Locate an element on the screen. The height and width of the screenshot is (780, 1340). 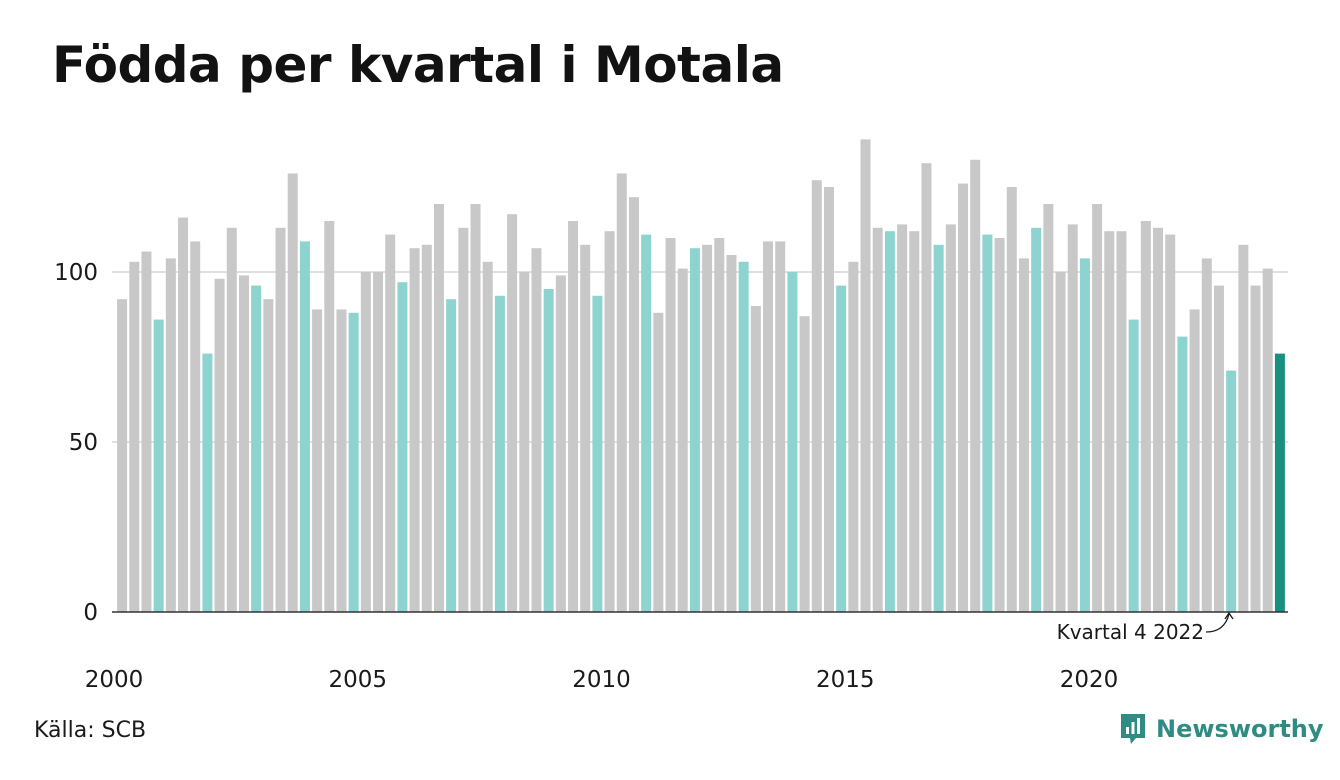
y-tick-label: 100 is located at coordinates (76, 273).